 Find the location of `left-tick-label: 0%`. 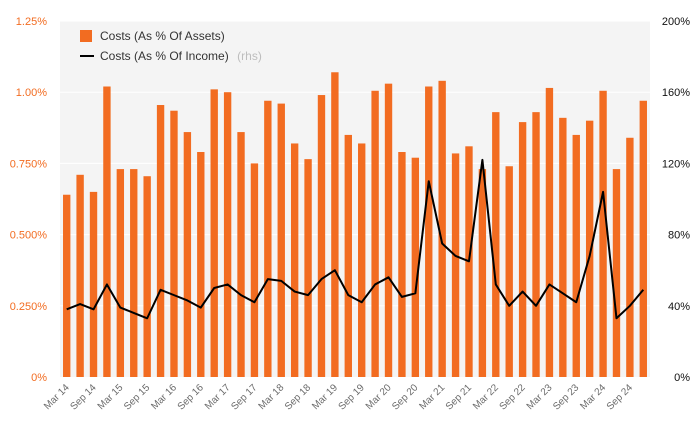

left-tick-label: 0% is located at coordinates (39, 378).